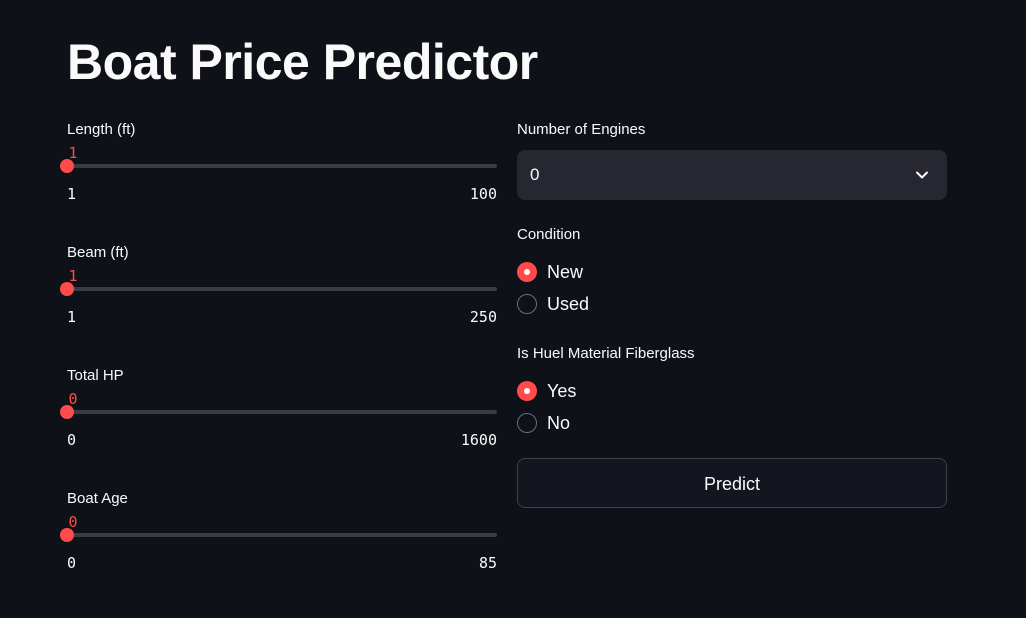 This screenshot has width=1026, height=618. What do you see at coordinates (543, 423) in the screenshot?
I see `fiberglass-option-no: No` at bounding box center [543, 423].